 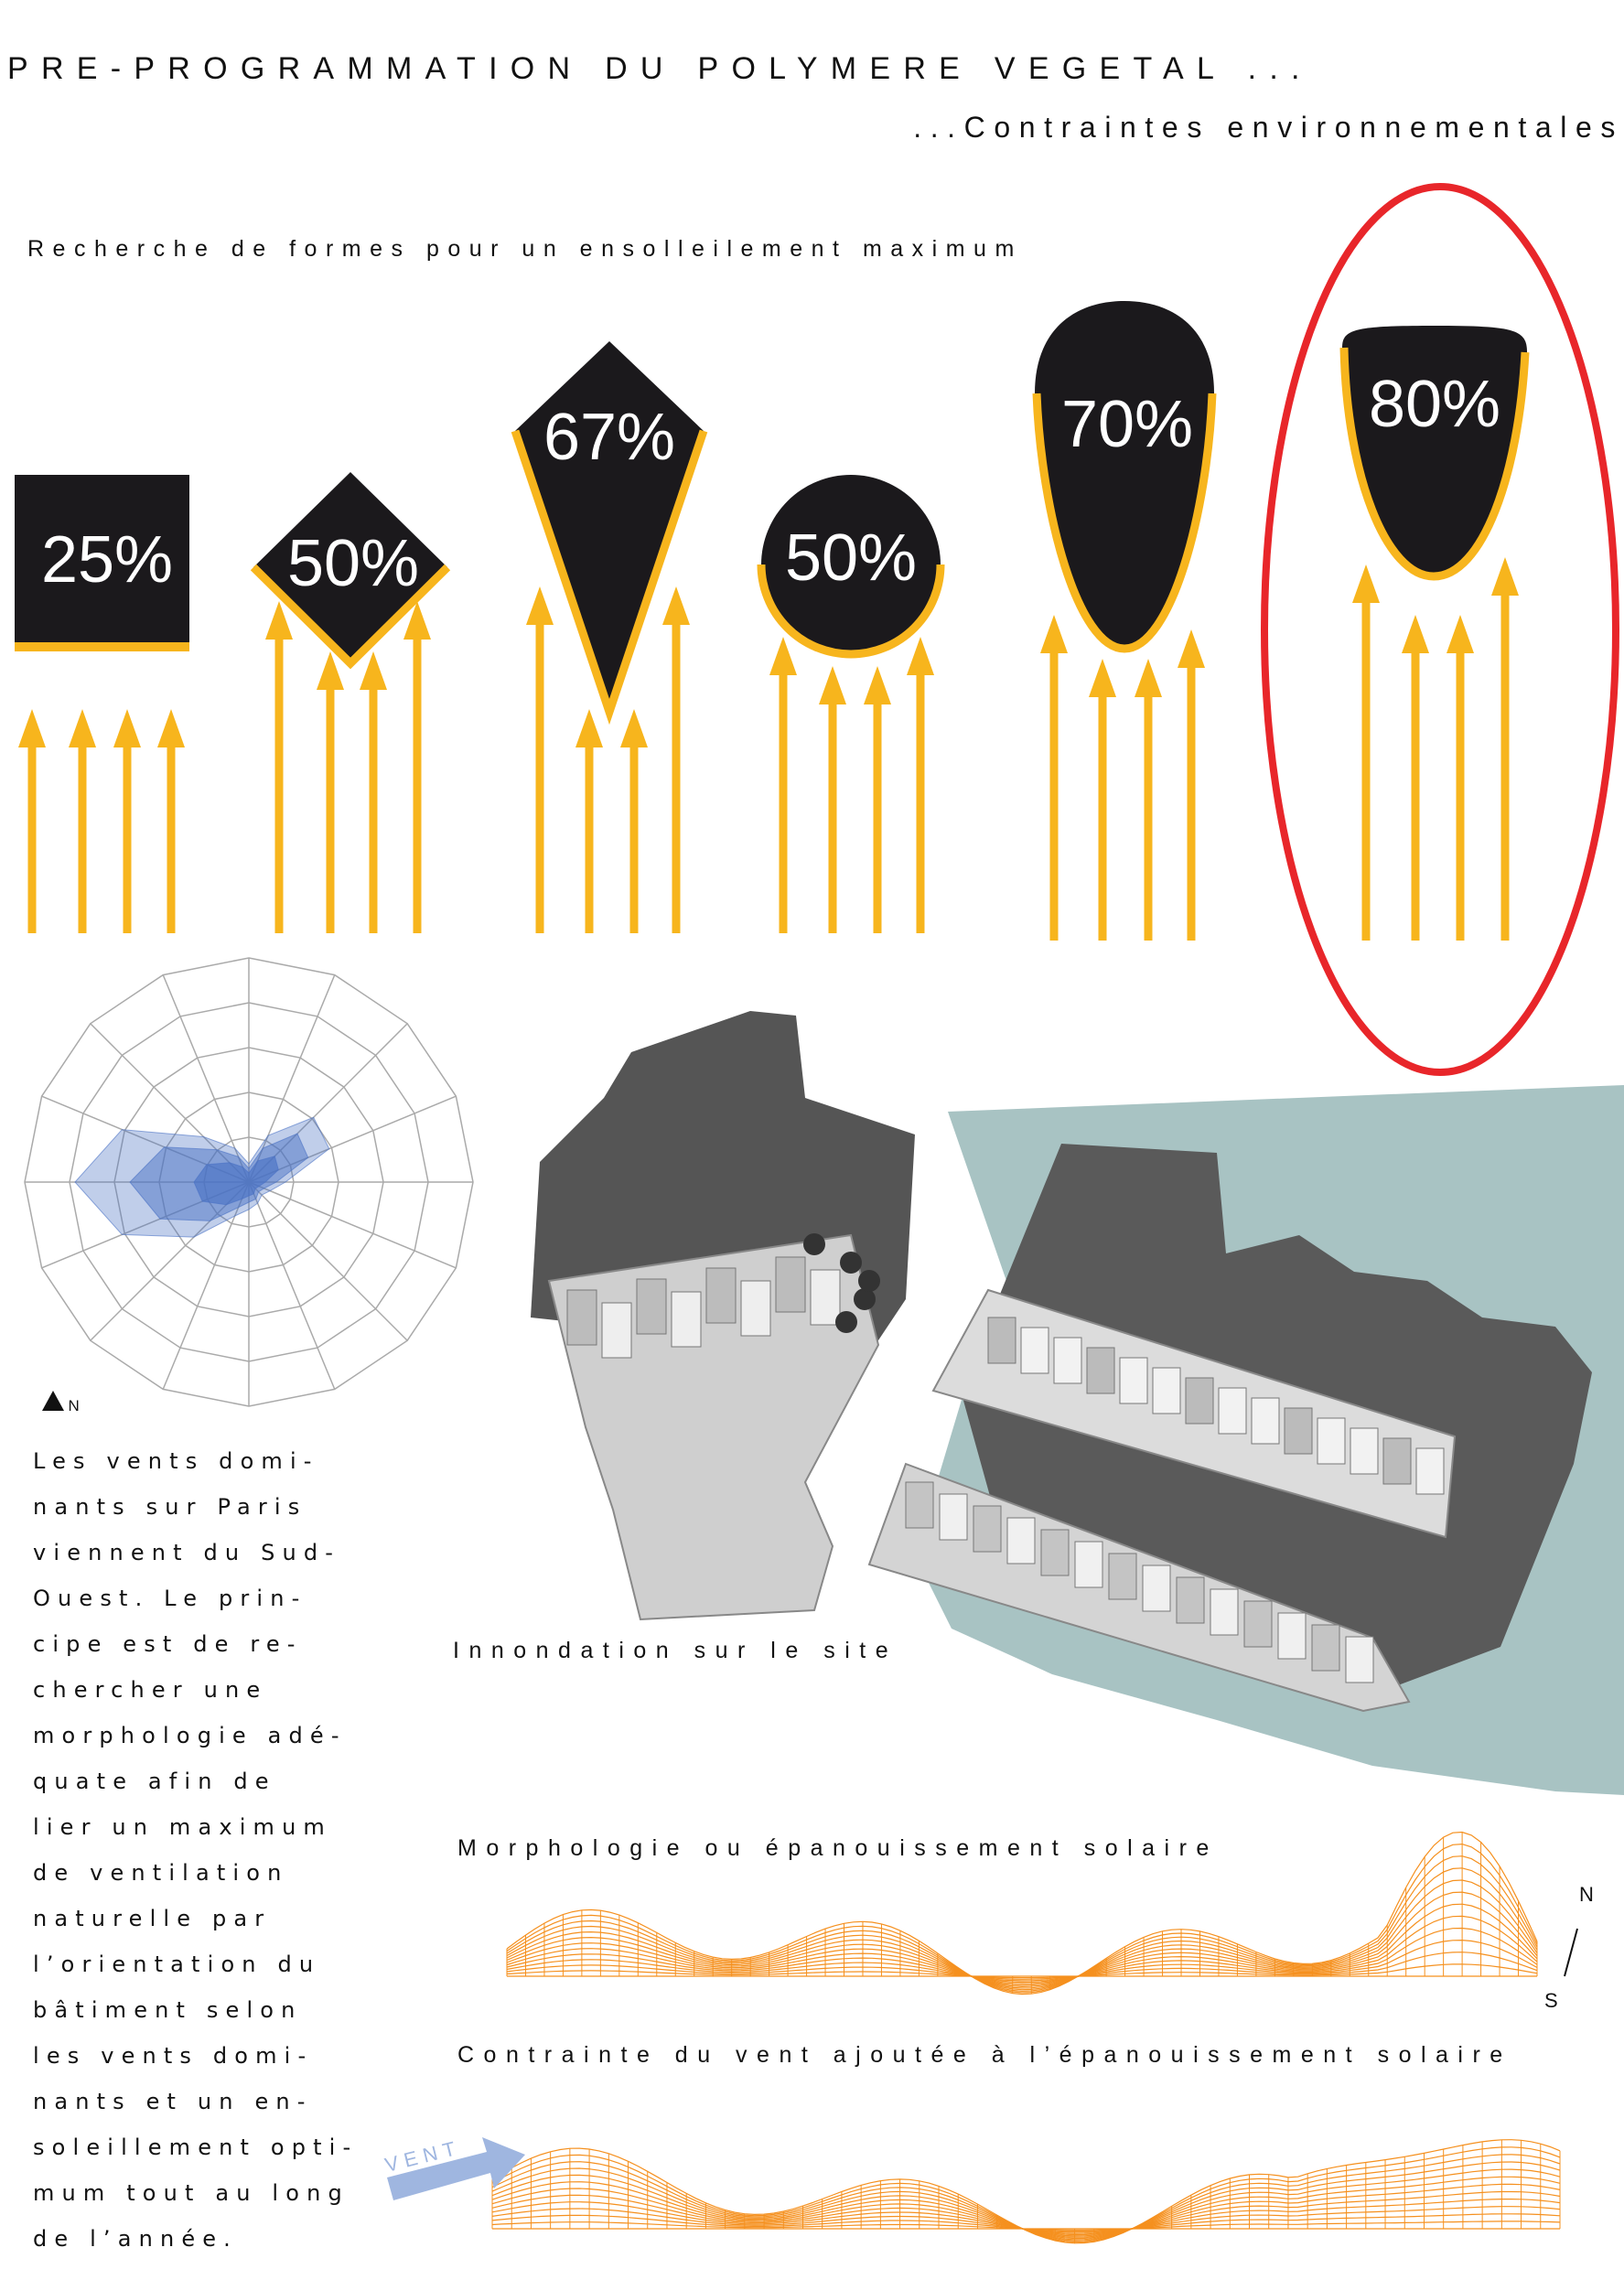 I want to click on description-line: bâtiment selon, so click(x=168, y=2010).